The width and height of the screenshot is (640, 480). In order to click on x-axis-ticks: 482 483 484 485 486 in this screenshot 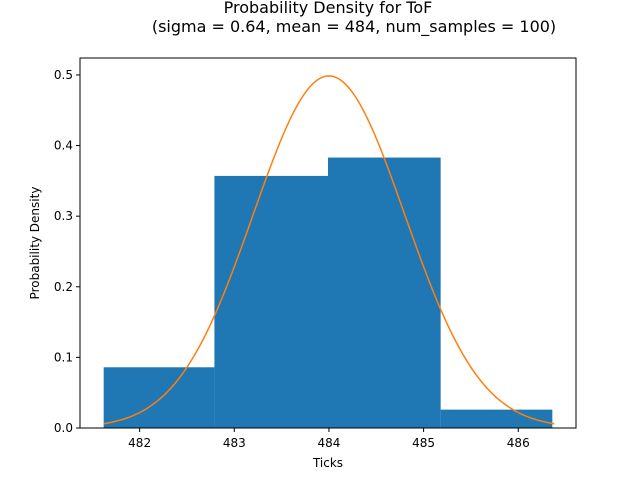, I will do `click(329, 439)`.